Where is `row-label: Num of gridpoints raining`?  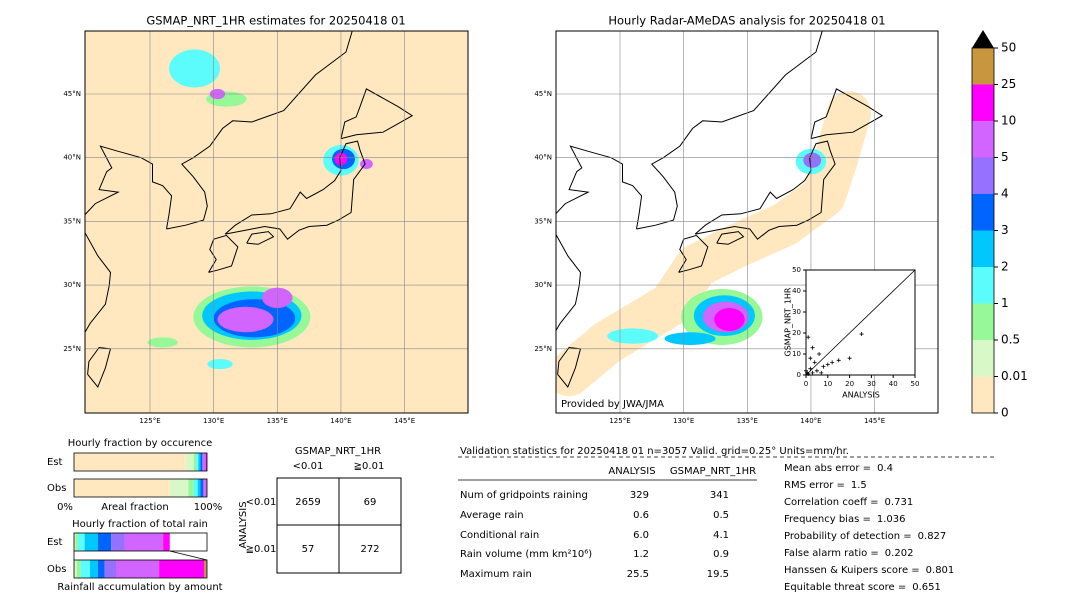 row-label: Num of gridpoints raining is located at coordinates (524, 495).